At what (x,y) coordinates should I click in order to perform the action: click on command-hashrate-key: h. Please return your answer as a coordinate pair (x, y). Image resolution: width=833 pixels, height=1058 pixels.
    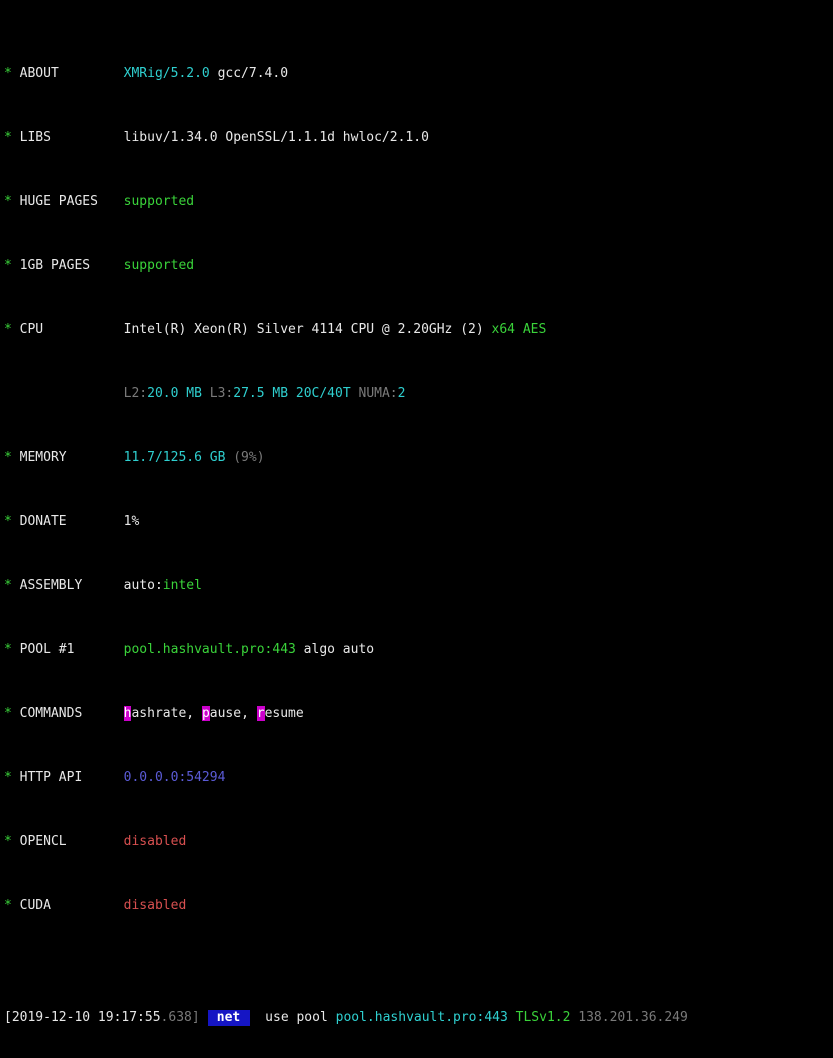
    Looking at the image, I should click on (127, 713).